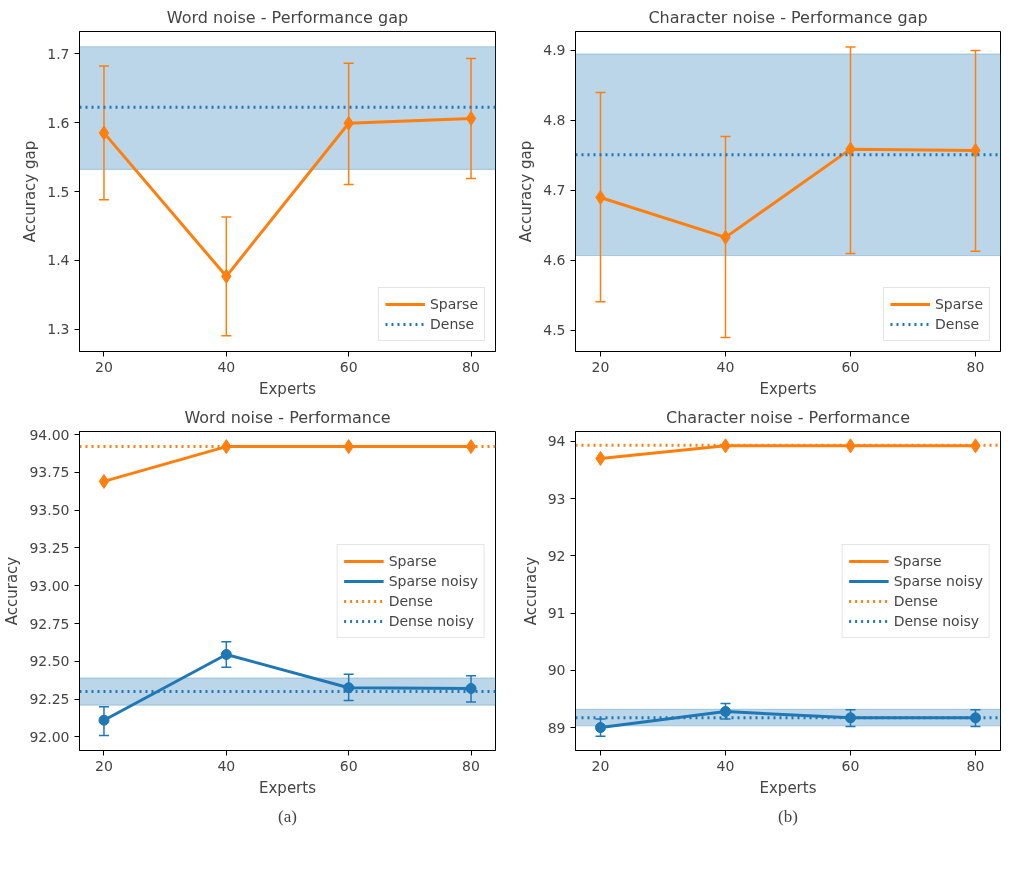 The image size is (1023, 873). Describe the element at coordinates (287, 417) in the screenshot. I see `chart-title: Word noise - Performance` at that location.